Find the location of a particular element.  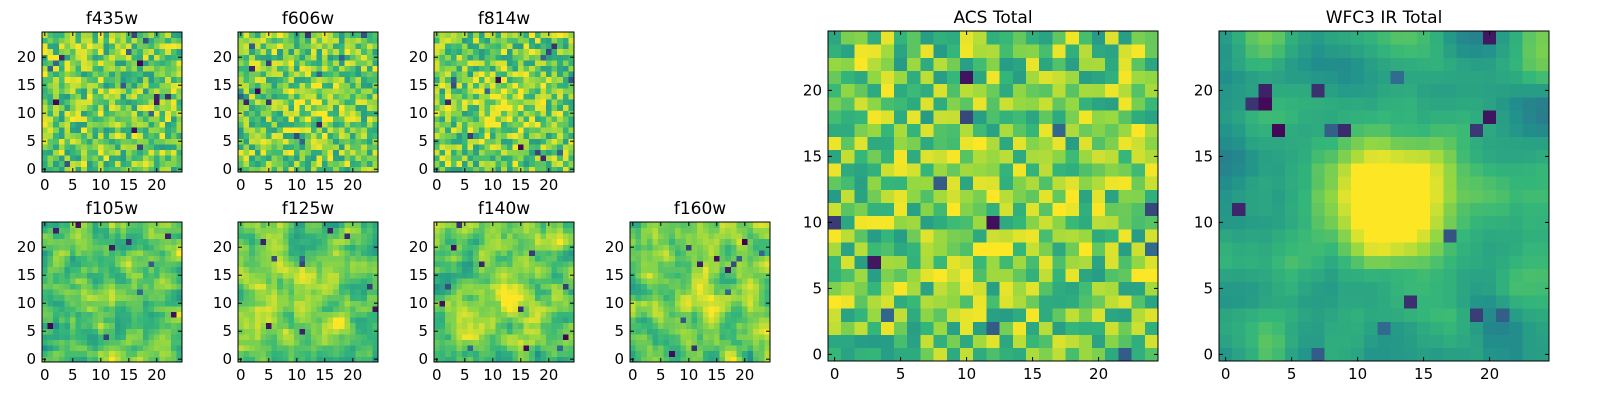

x-tick-label: 15 is located at coordinates (520, 375).